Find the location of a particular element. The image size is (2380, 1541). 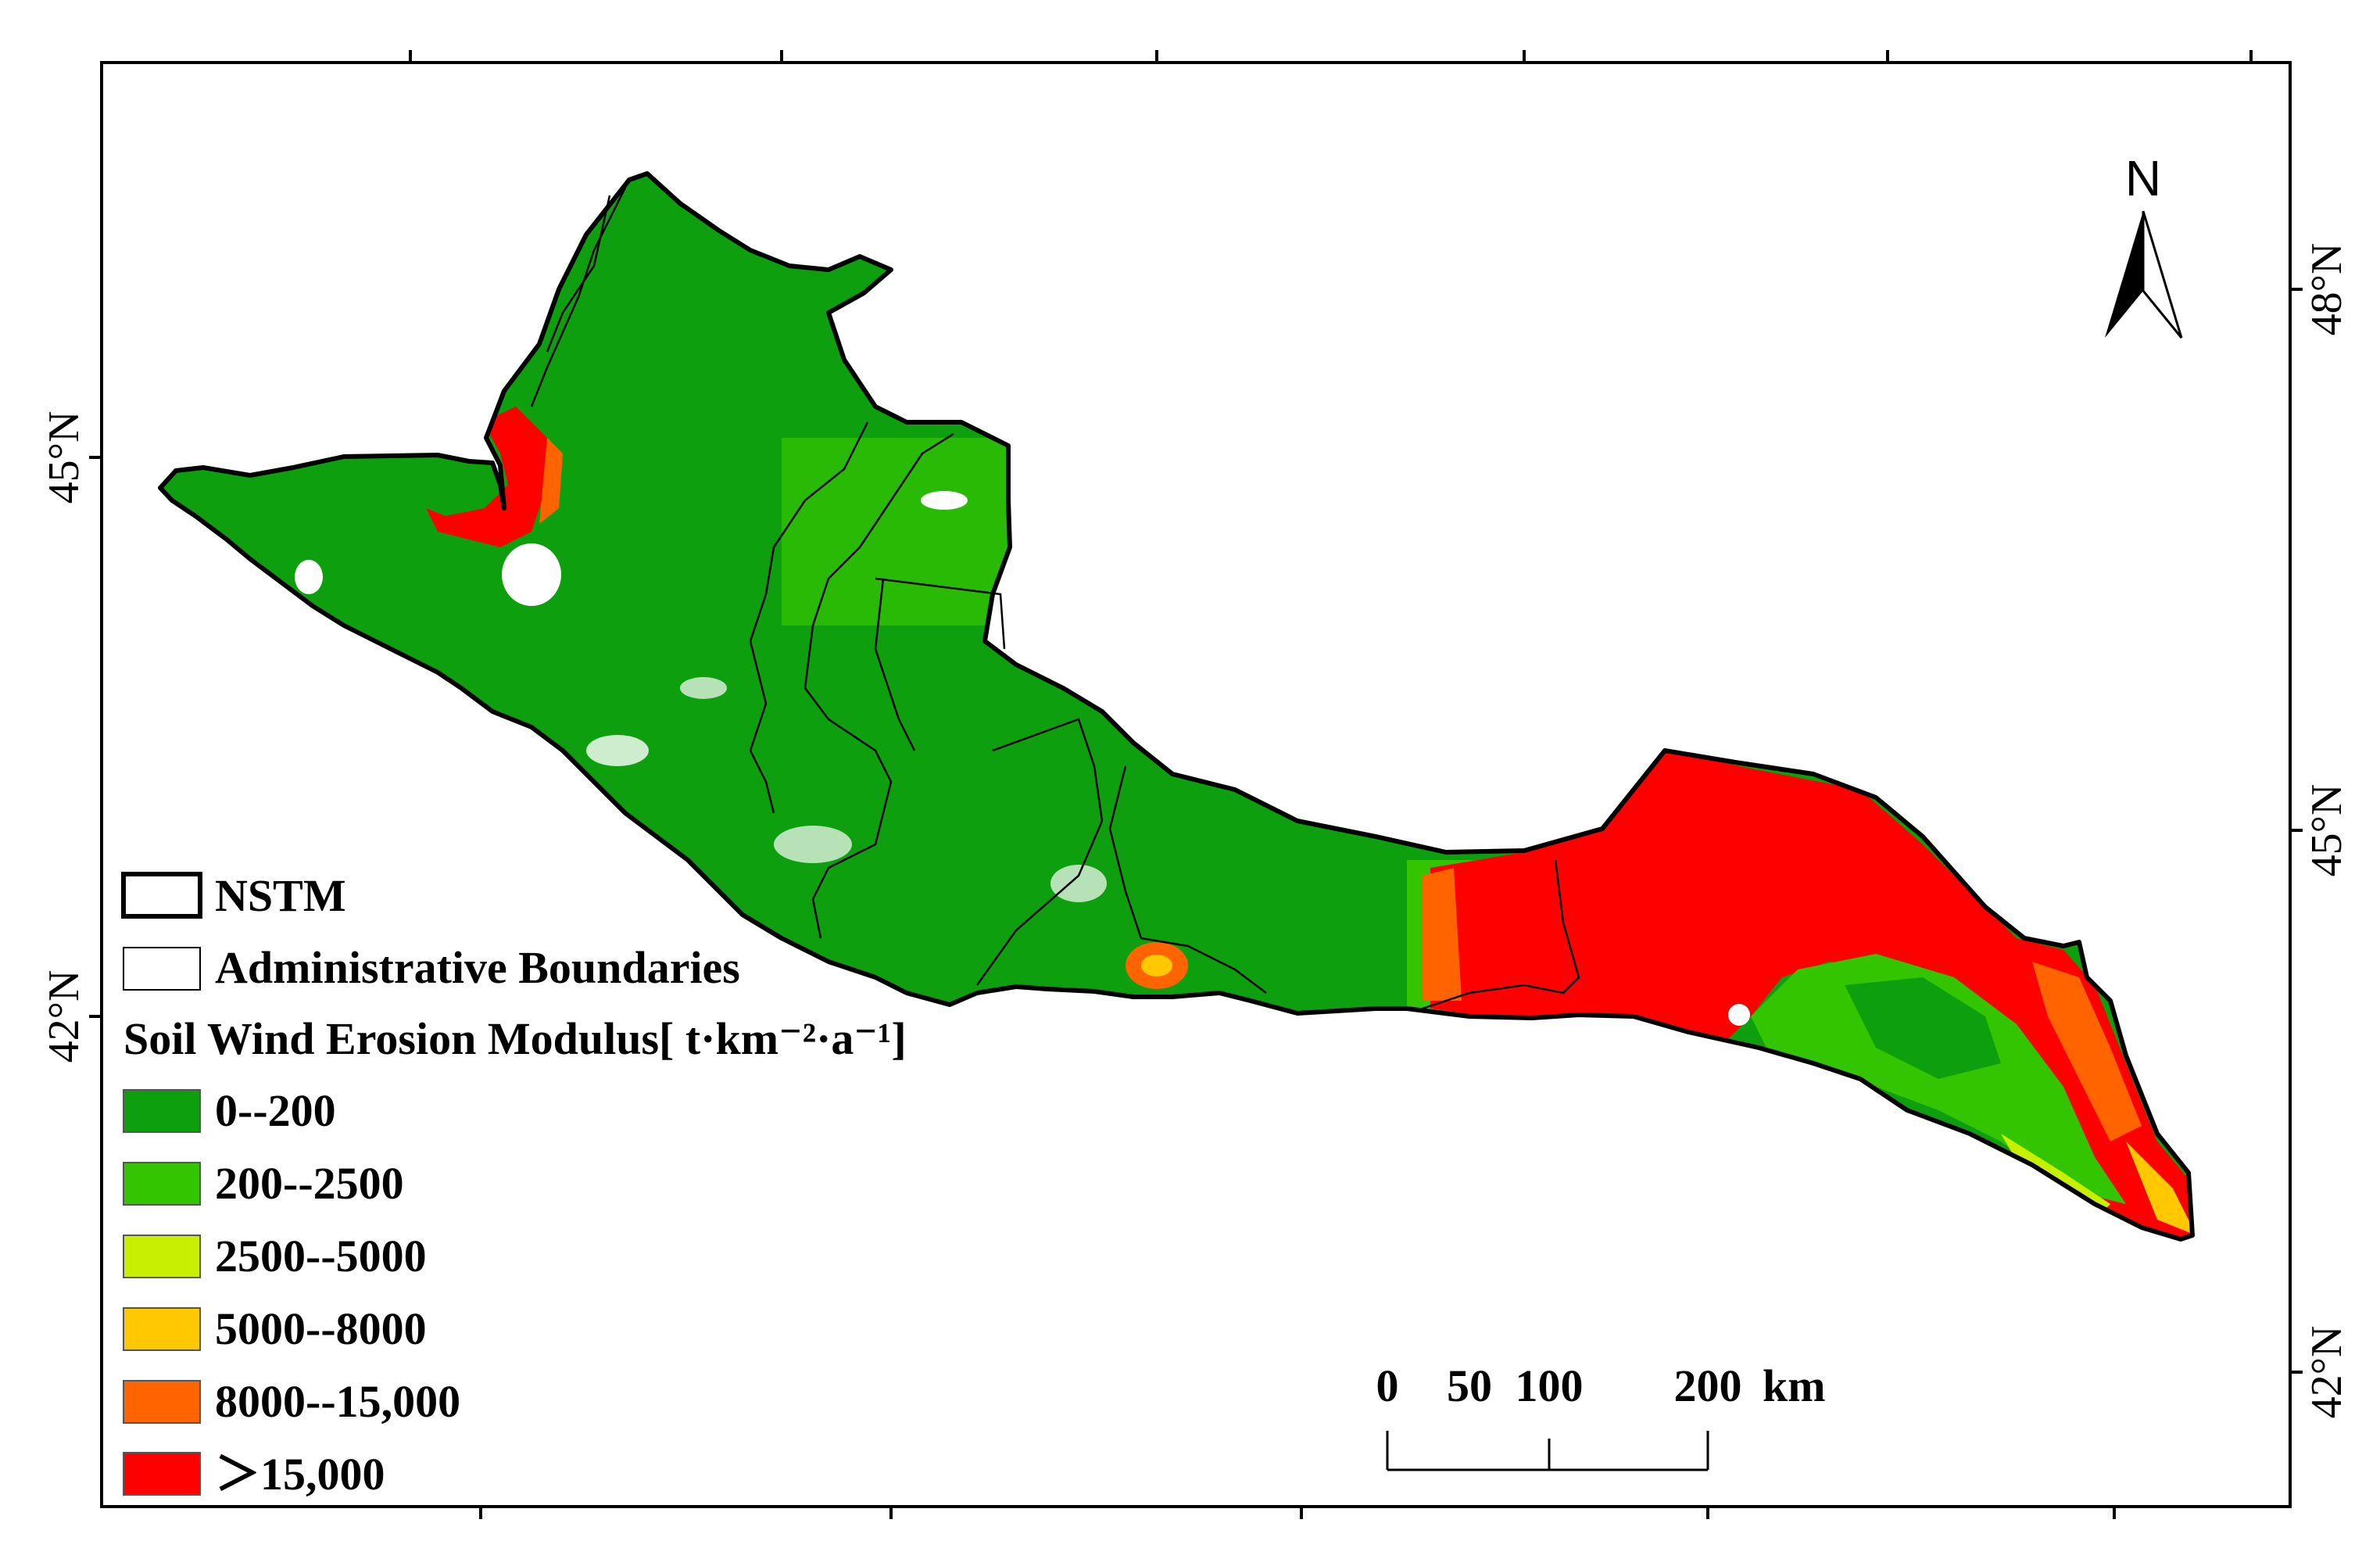

lat-label-left-45: 45°N is located at coordinates (64, 458).